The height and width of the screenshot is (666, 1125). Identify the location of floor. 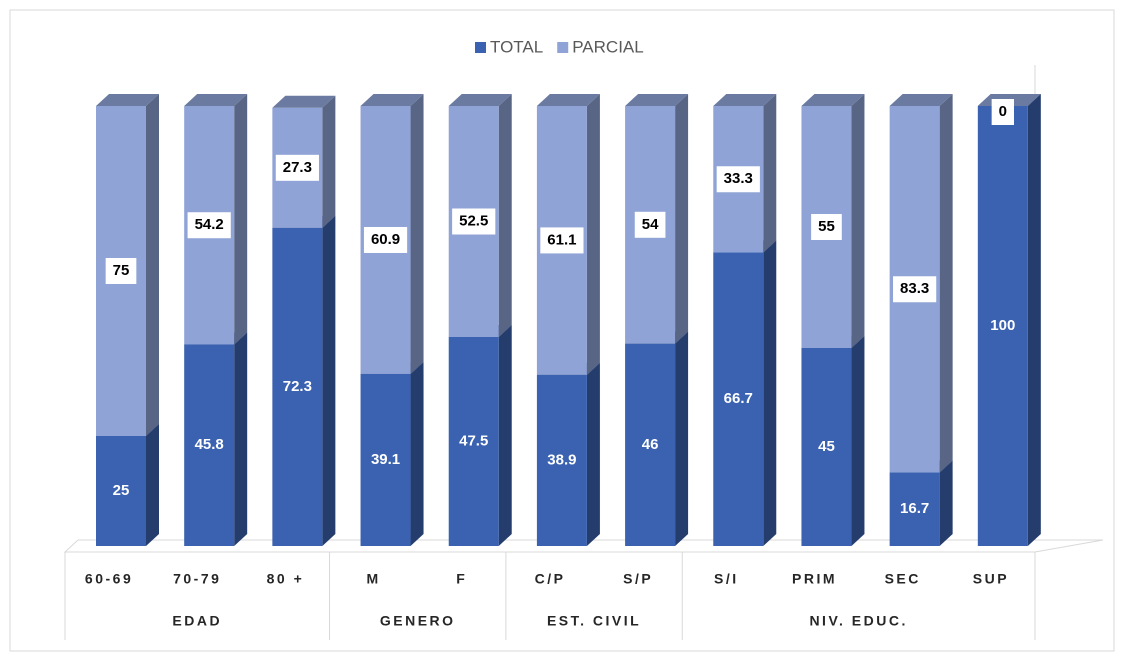
(583, 546).